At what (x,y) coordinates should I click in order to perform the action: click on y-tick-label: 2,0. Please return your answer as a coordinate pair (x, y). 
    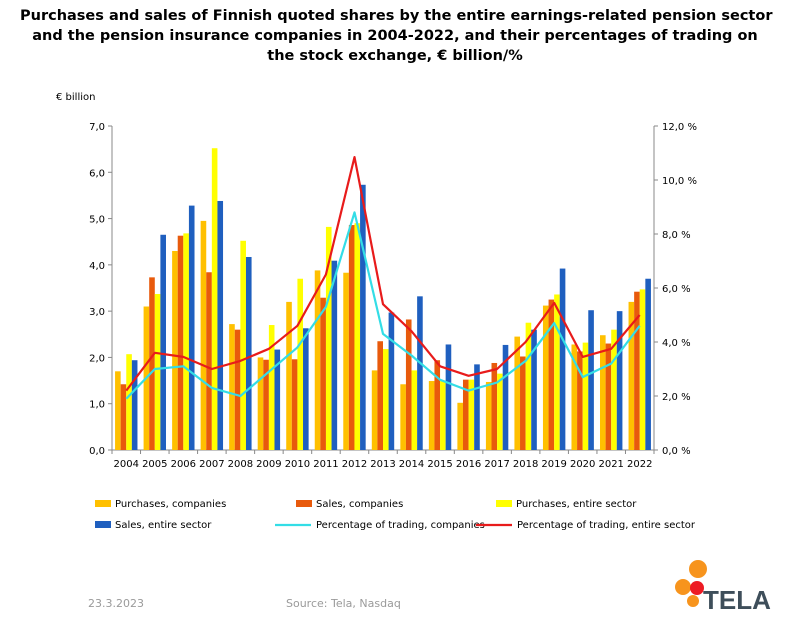
    Looking at the image, I should click on (97, 358).